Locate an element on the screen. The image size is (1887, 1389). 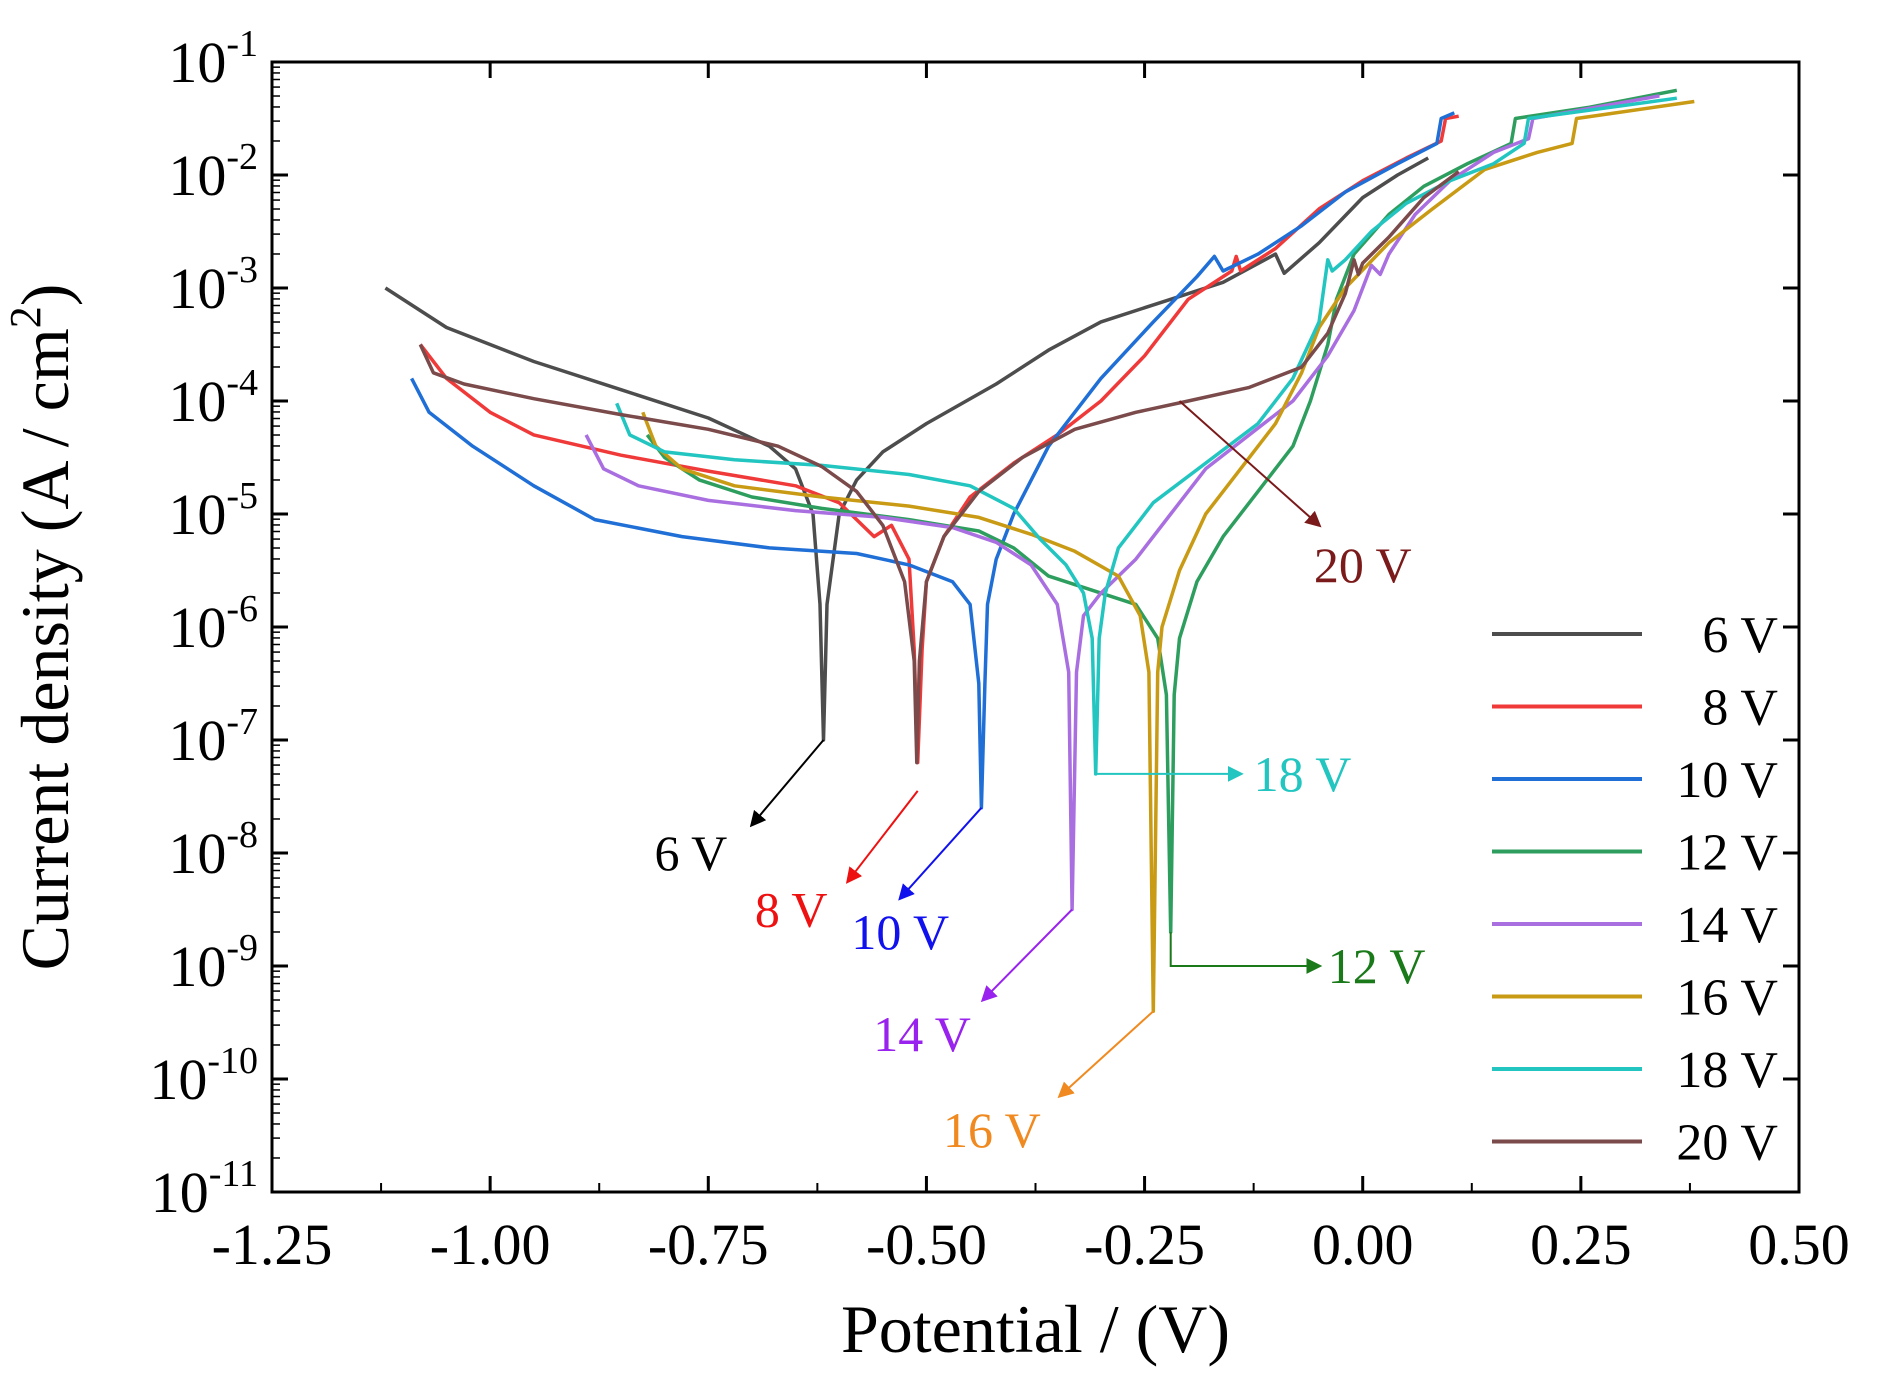
annotation-label: 20 V is located at coordinates (1363, 565).